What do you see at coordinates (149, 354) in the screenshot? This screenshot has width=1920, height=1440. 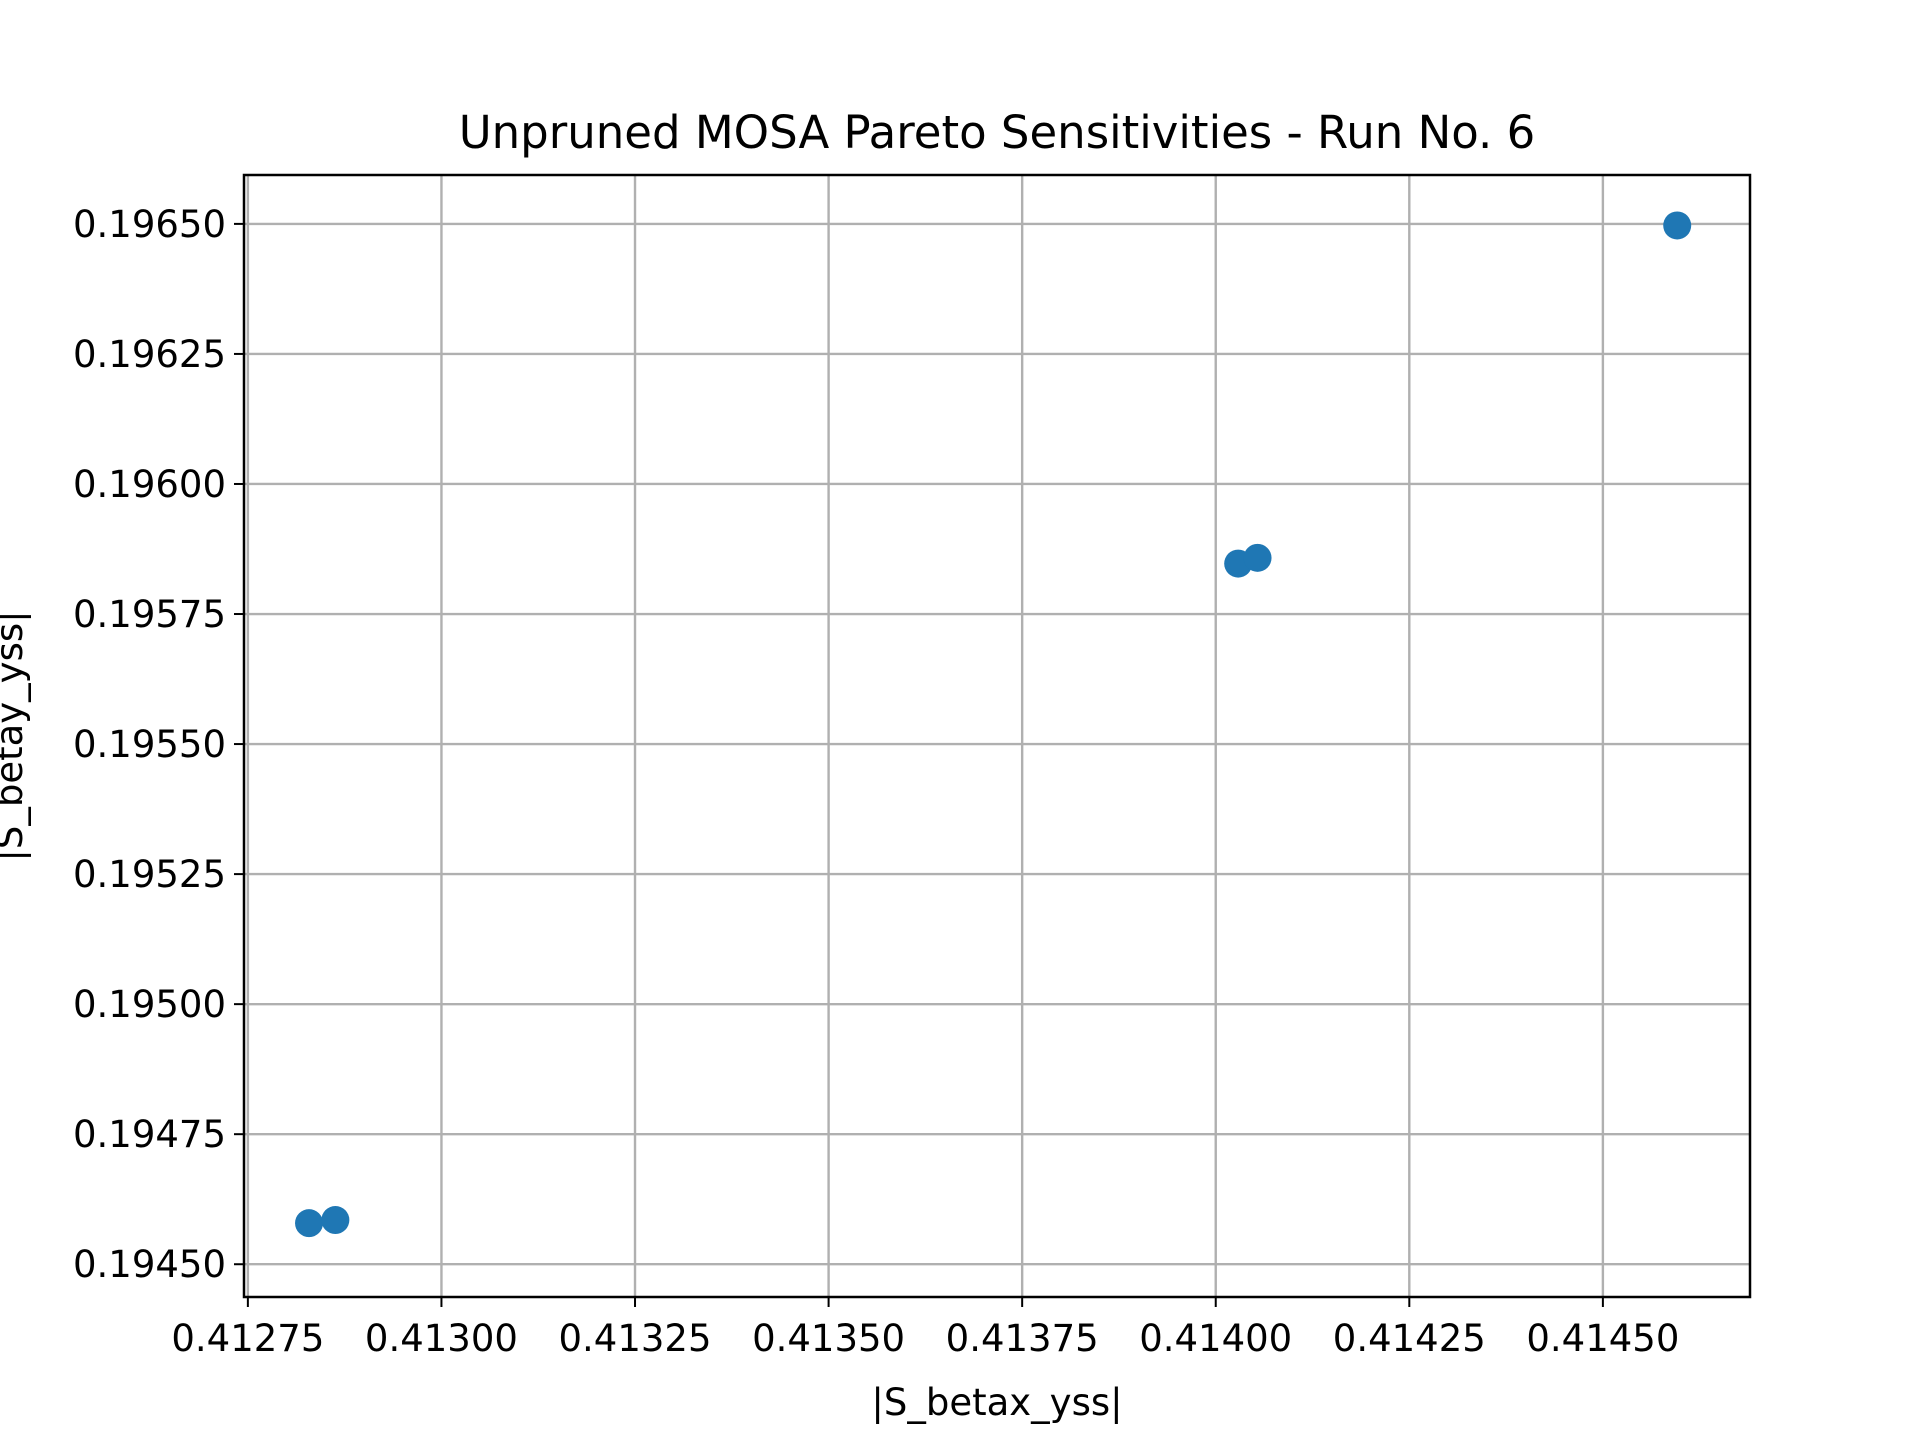 I see `y-tick-label: 0.19625` at bounding box center [149, 354].